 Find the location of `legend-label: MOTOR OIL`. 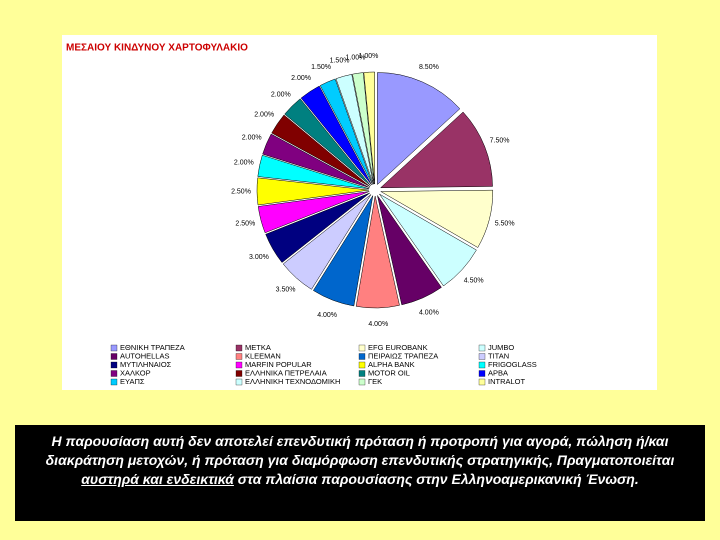

legend-label: MOTOR OIL is located at coordinates (389, 372).